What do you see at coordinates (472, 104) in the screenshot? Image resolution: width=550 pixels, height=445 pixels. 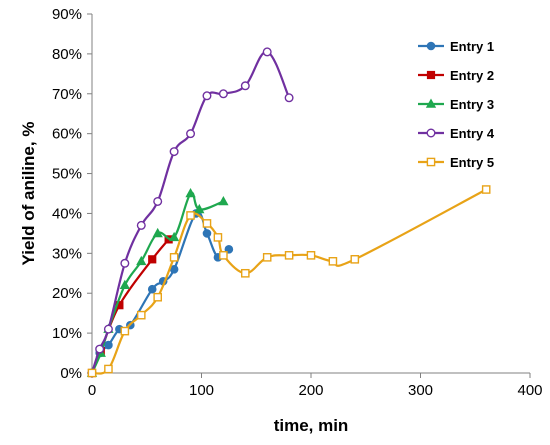 I see `legend-label: Entry 3` at bounding box center [472, 104].